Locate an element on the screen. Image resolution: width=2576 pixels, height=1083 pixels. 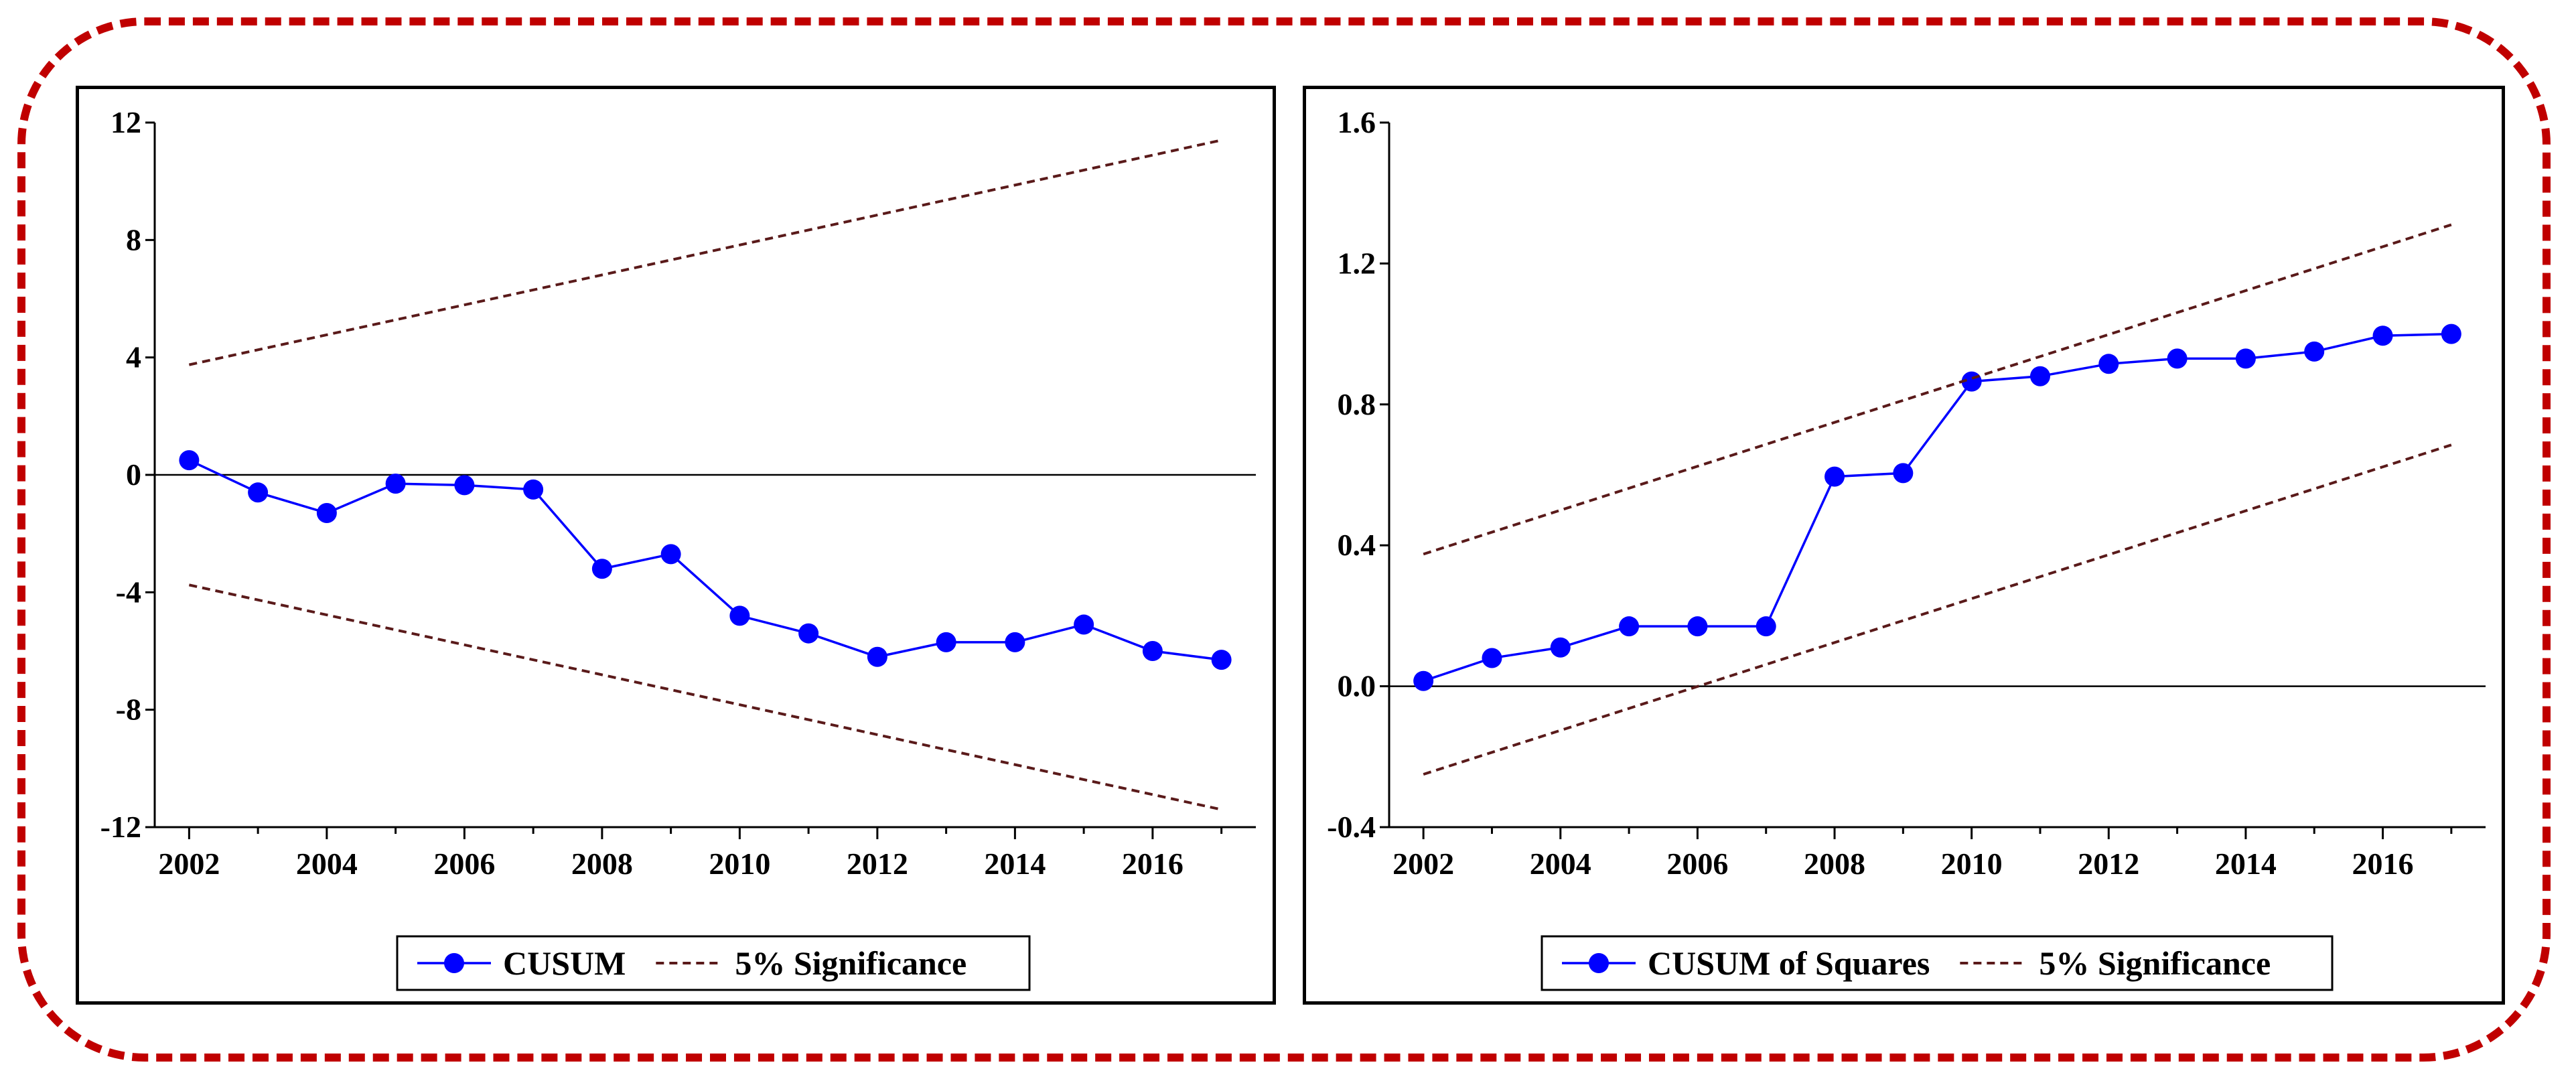
y-tick-label: 0.8 is located at coordinates (1357, 404).